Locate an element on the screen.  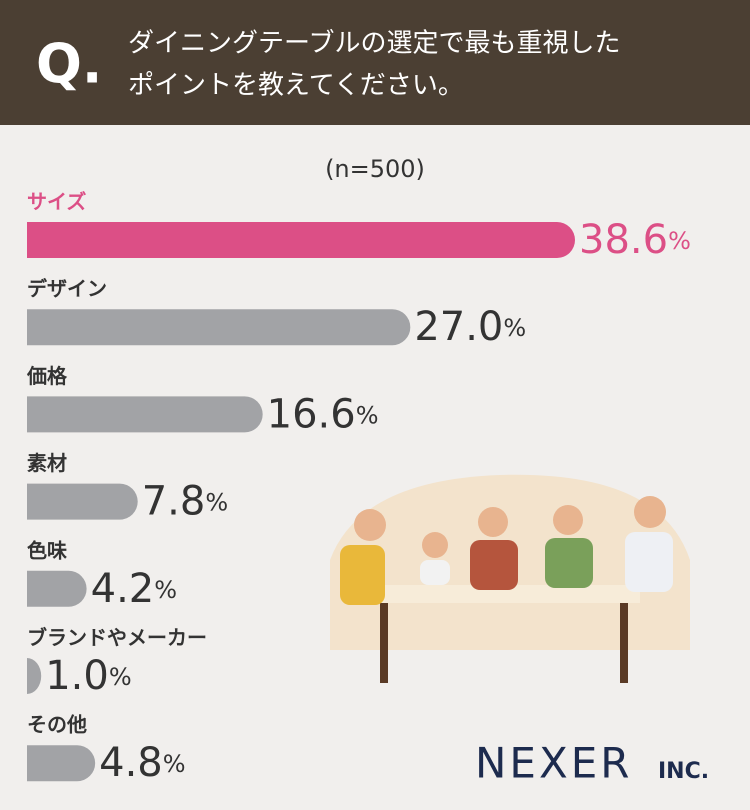
value-number: 4.2 is located at coordinates (123, 589).